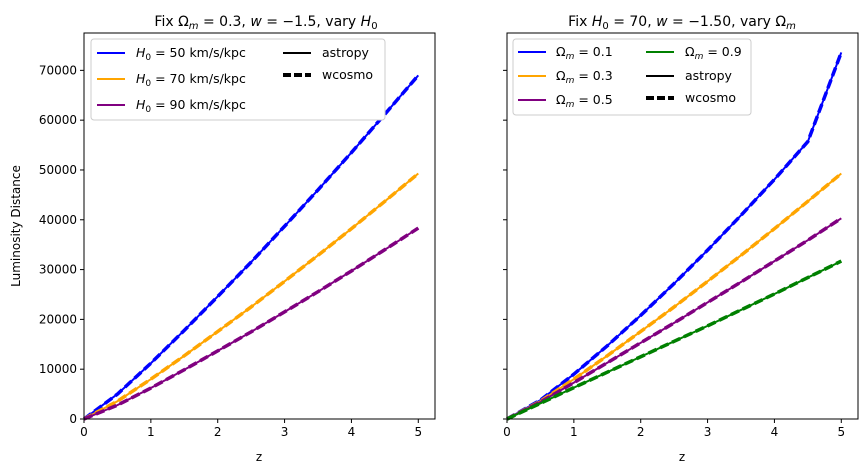  What do you see at coordinates (58, 319) in the screenshot?
I see `left-y-tick-label-20000: 20000` at bounding box center [58, 319].